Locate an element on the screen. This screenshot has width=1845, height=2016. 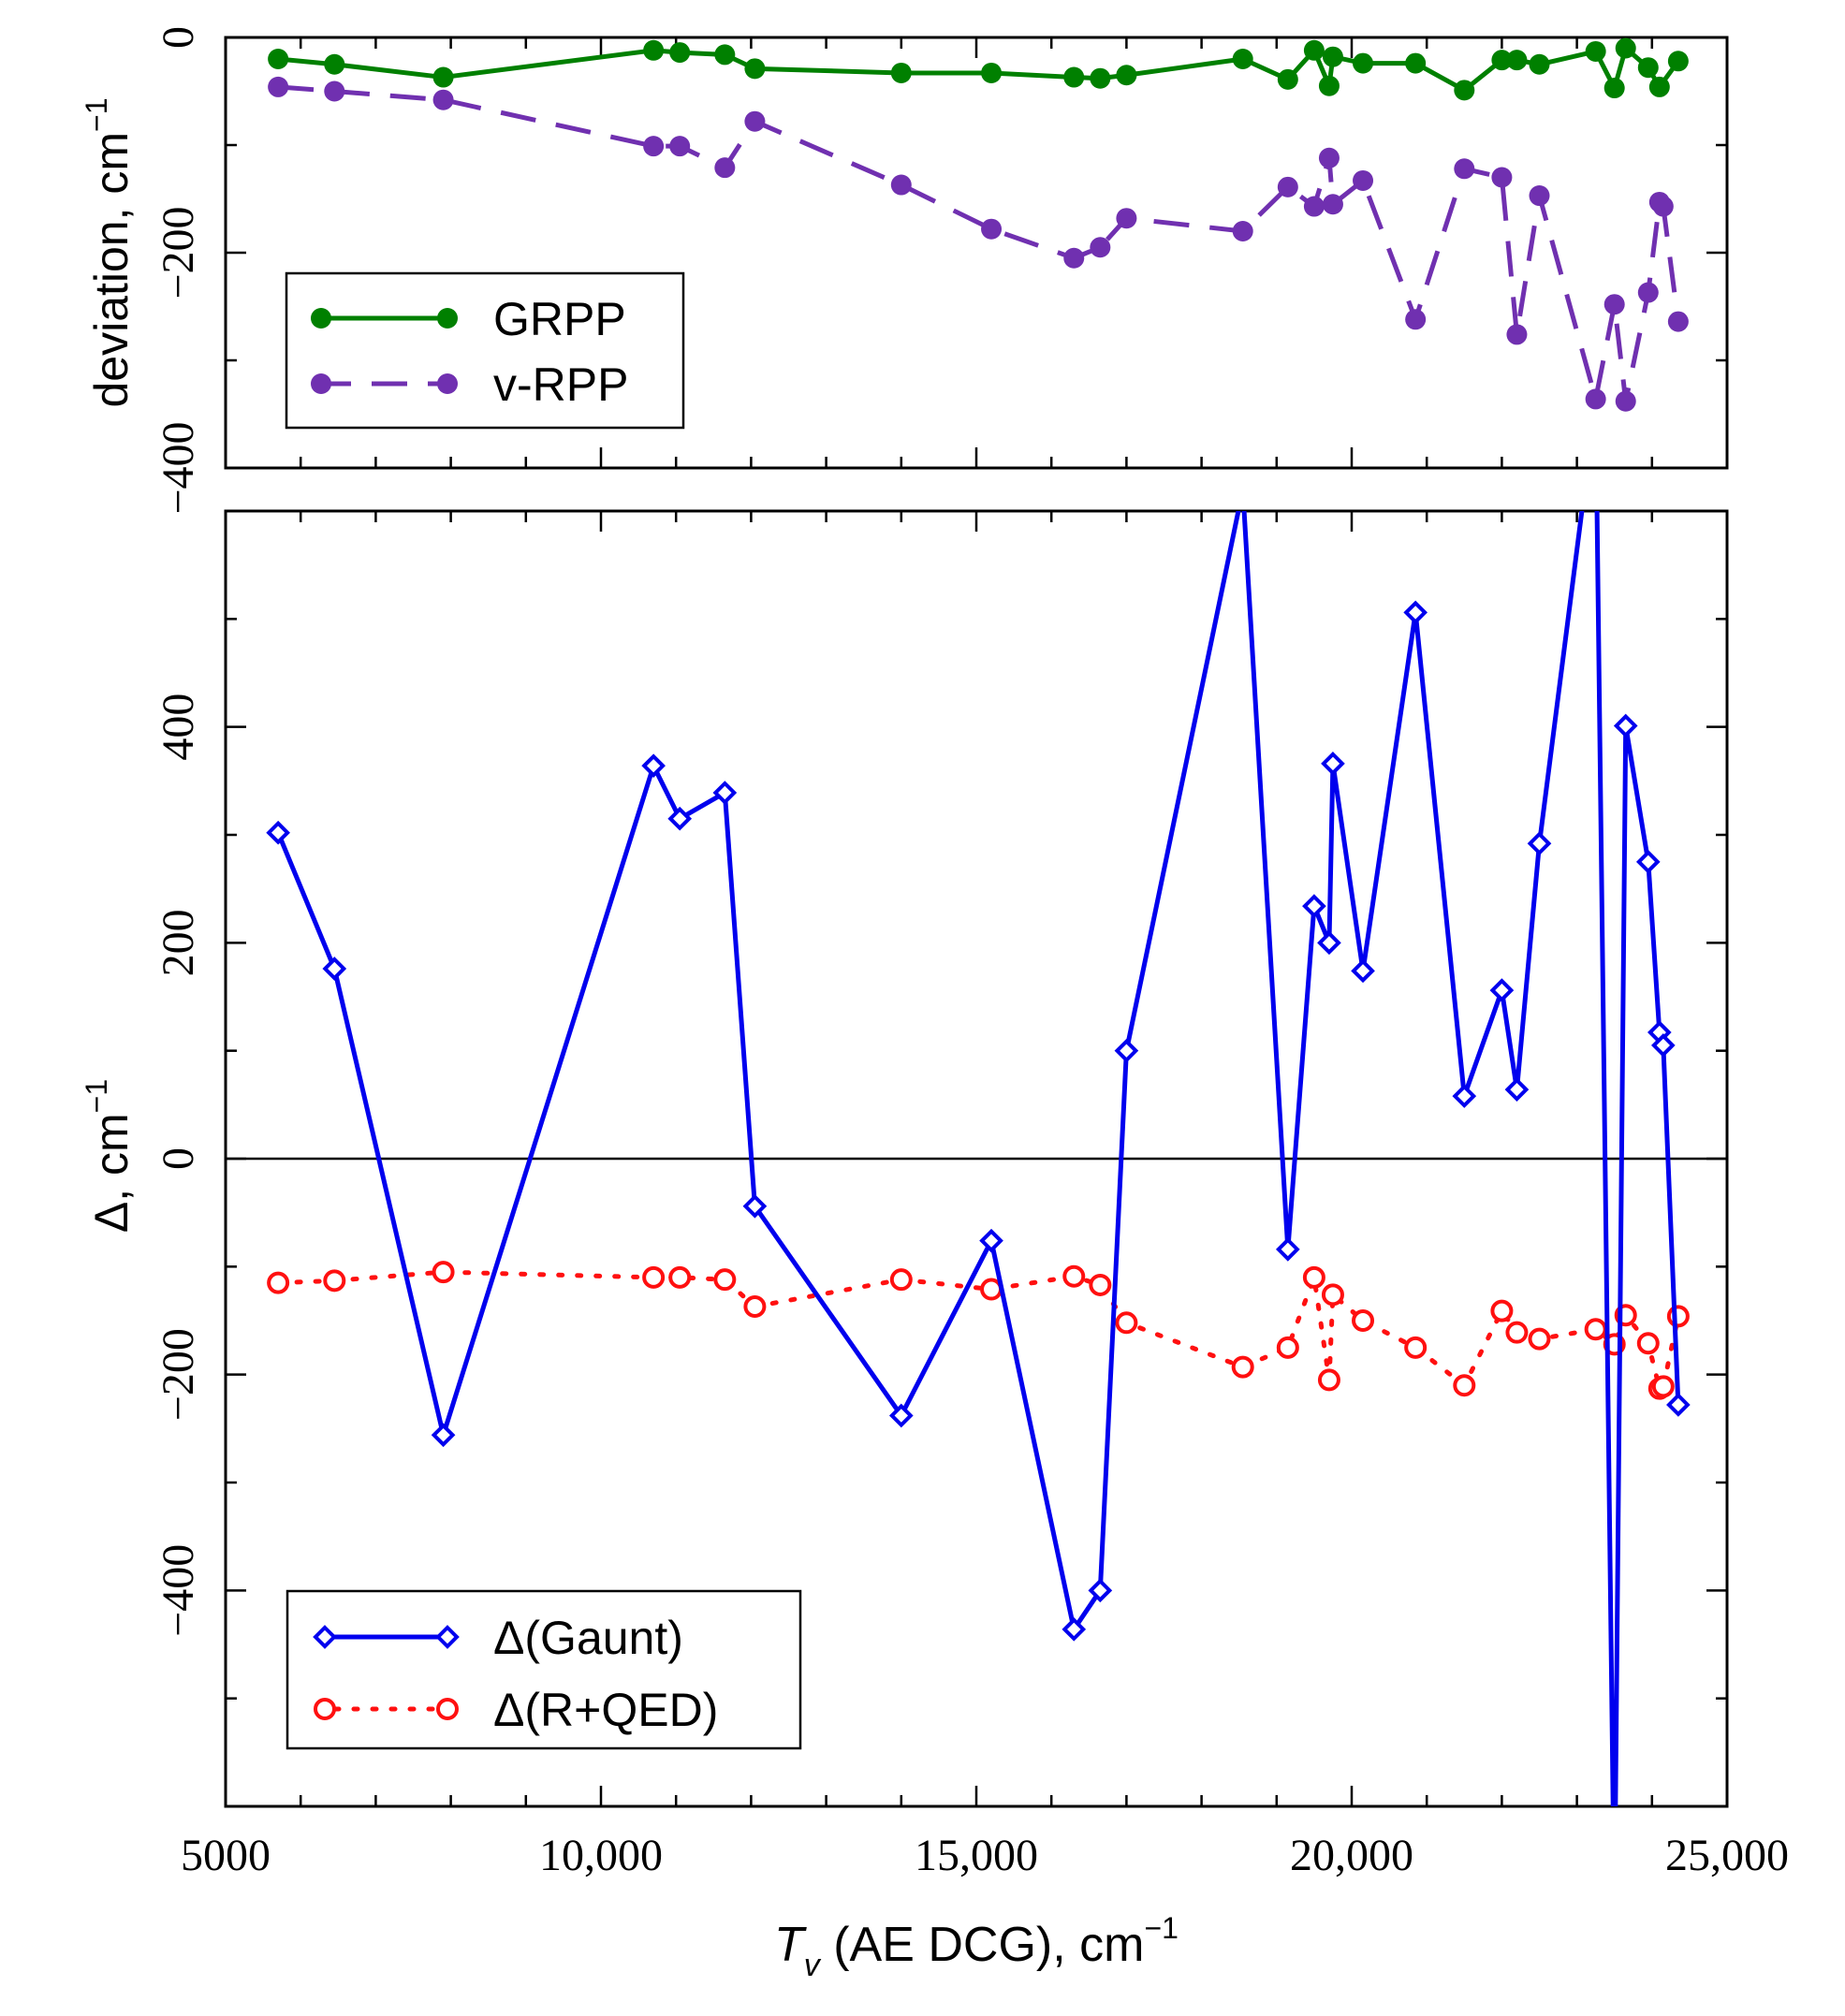
x-tick-labels: 5000 10,000 15,000 20,000 25,000 is located at coordinates (985, 1855).